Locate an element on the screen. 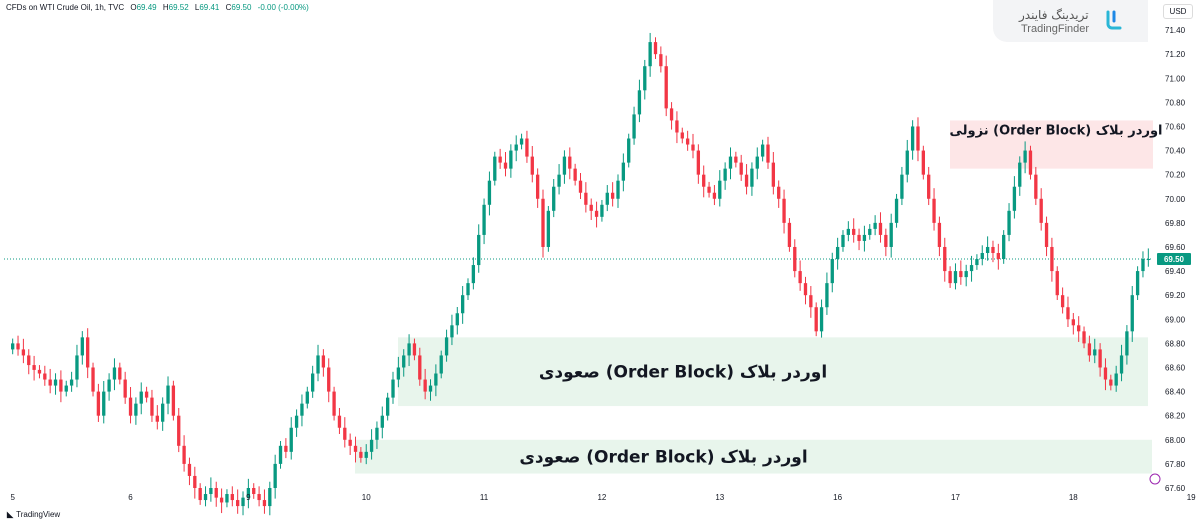  tradingview-logo: ◣ TradingView is located at coordinates (33, 514).